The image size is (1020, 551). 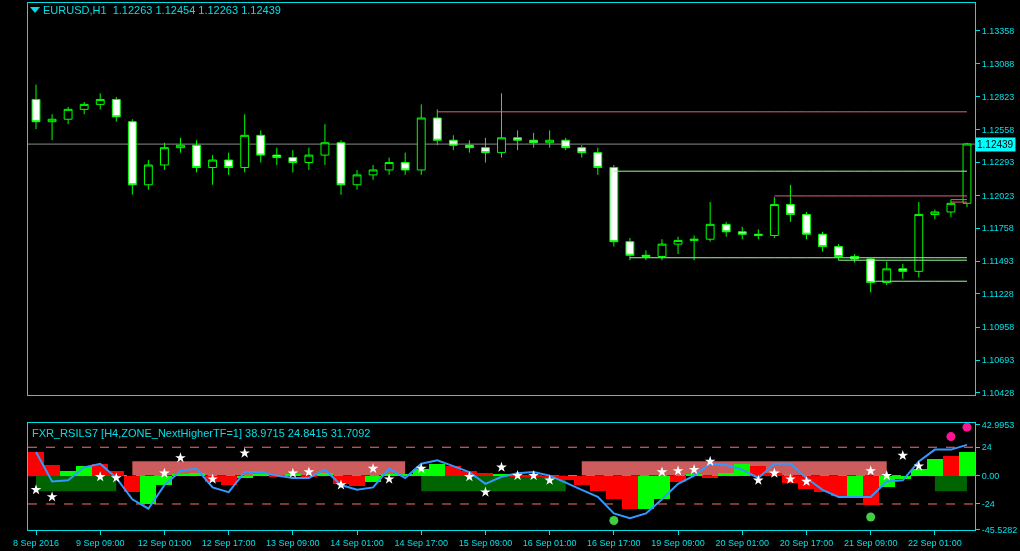 I want to click on x-tick-label: 20 Sep 01:00, so click(x=742, y=542).